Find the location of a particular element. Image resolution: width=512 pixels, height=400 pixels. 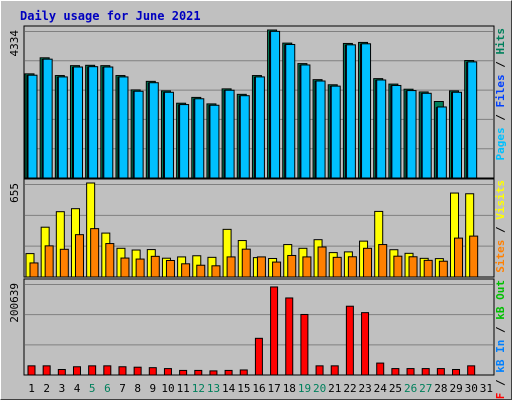

bottom-legend: kB F / kB In / kB Out is located at coordinates (500, 340).